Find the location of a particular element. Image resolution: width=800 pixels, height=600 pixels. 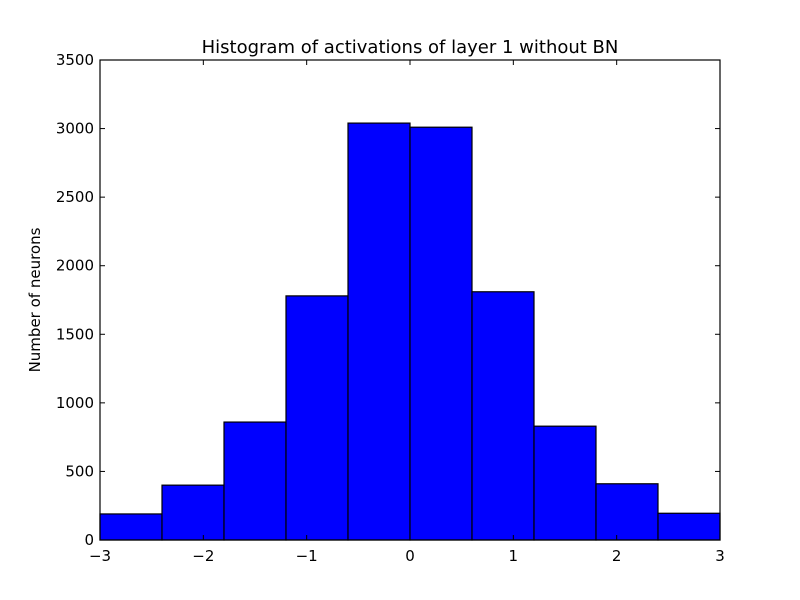

x-tick-label: −3 is located at coordinates (100, 556).